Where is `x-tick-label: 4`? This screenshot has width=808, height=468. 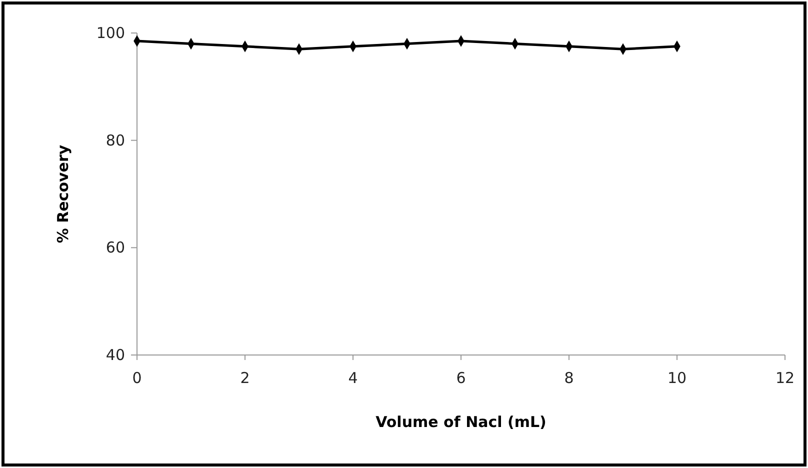
x-tick-label: 4 is located at coordinates (353, 378).